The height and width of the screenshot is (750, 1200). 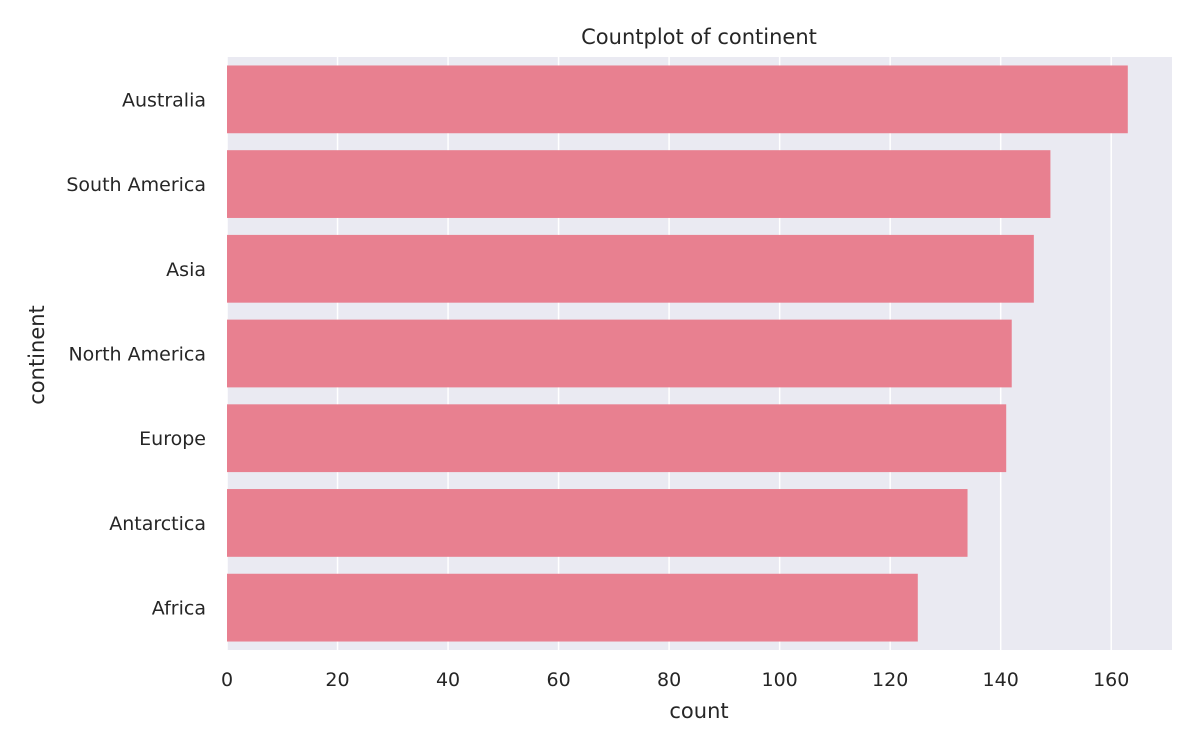 I want to click on x-tick-label: 40, so click(x=448, y=680).